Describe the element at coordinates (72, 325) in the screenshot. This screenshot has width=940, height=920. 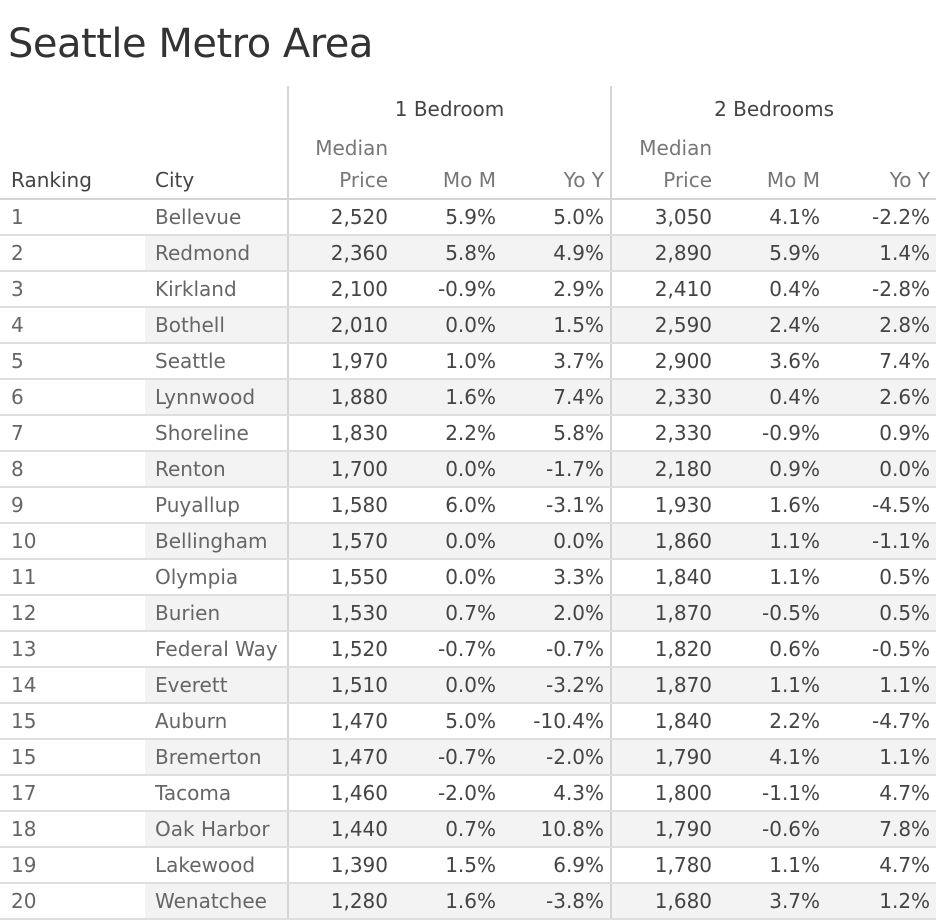
I see `rank-cell: 4` at that location.